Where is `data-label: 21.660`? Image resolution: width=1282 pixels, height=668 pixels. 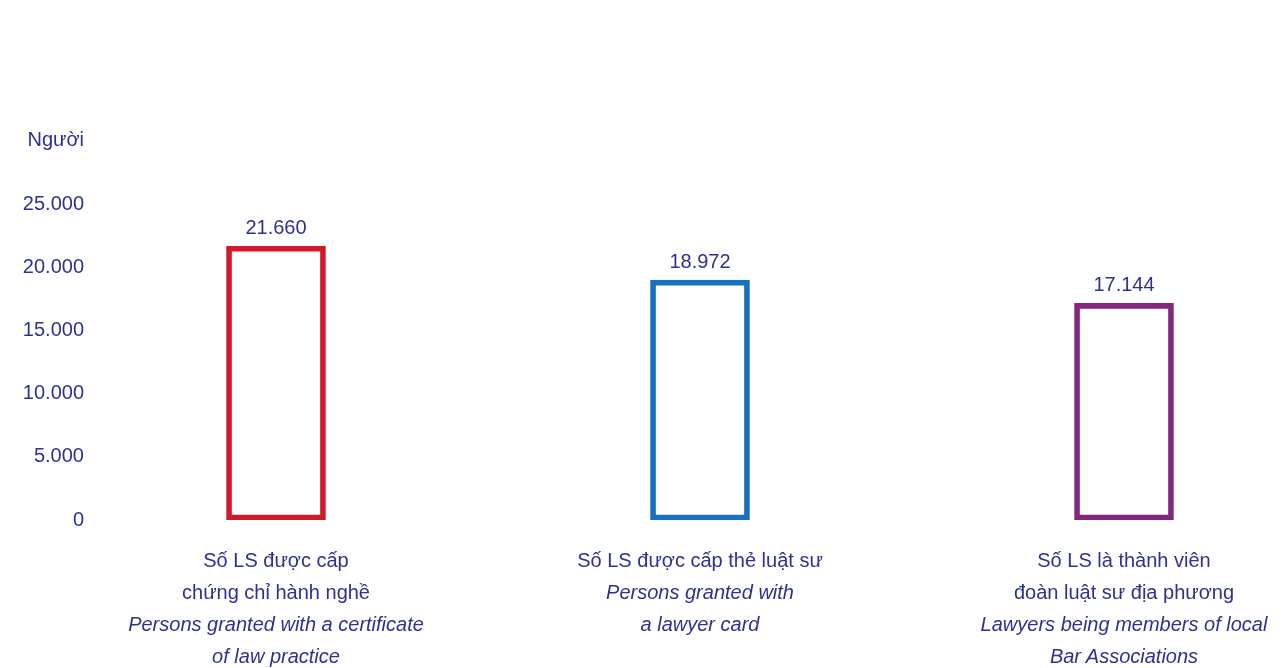 data-label: 21.660 is located at coordinates (276, 226).